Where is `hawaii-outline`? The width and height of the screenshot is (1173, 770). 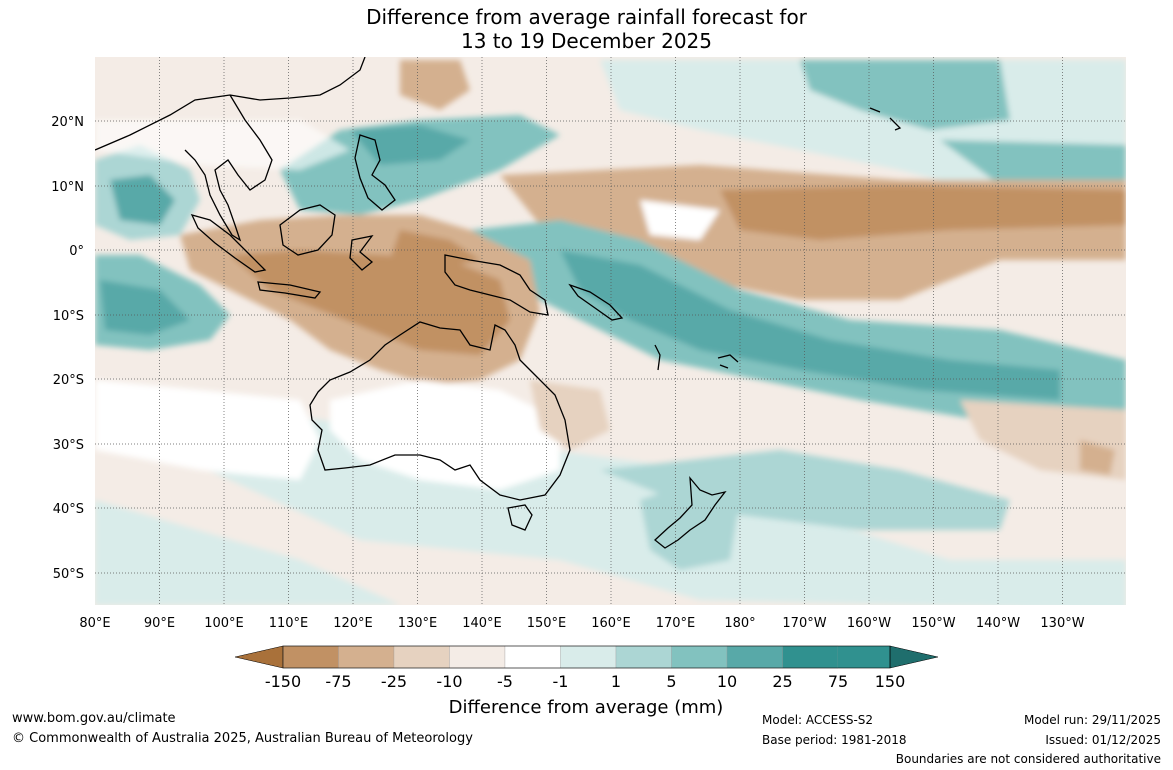 hawaii-outline is located at coordinates (885, 119).